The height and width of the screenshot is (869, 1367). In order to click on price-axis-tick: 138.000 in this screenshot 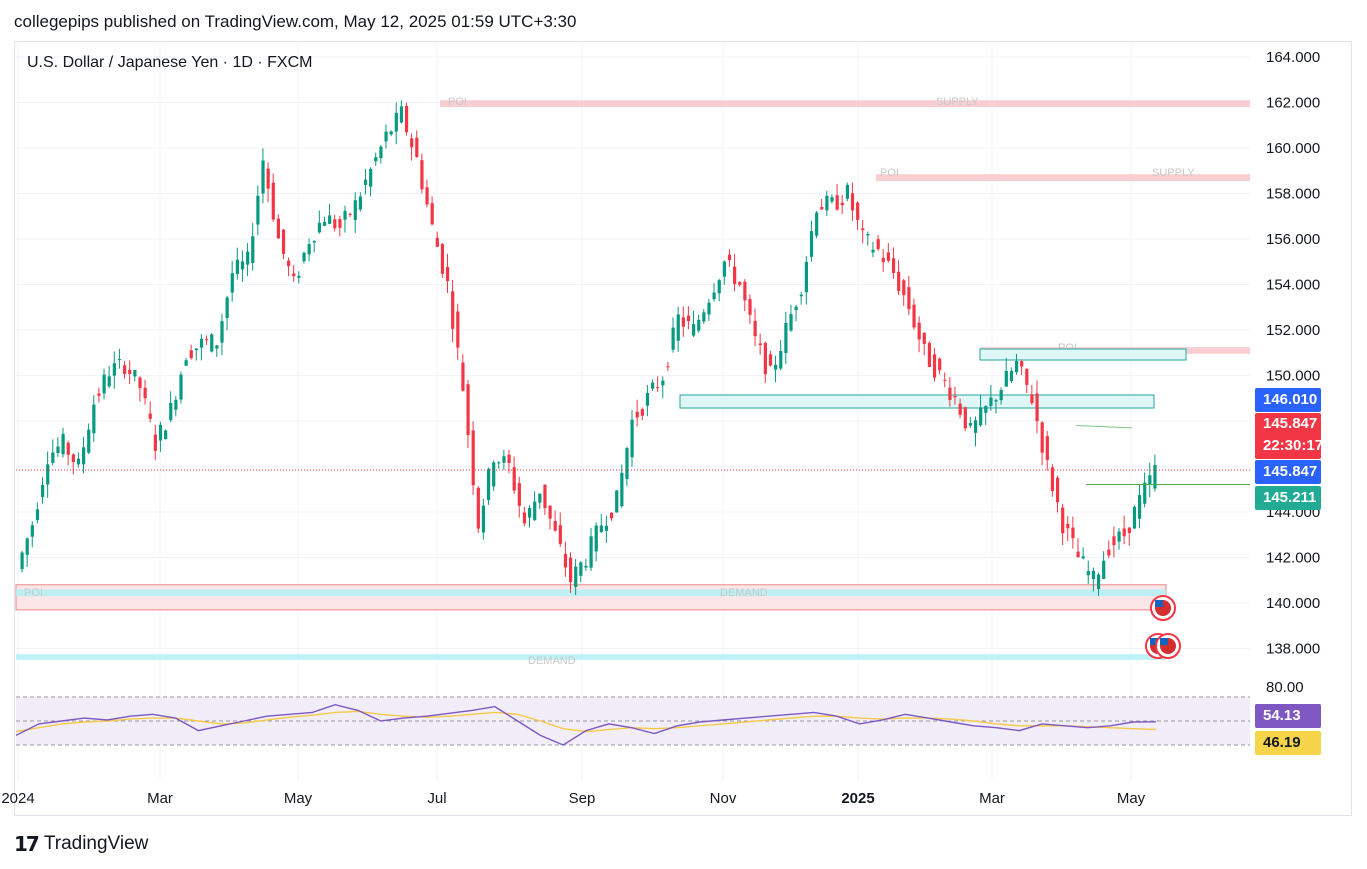, I will do `click(1293, 649)`.